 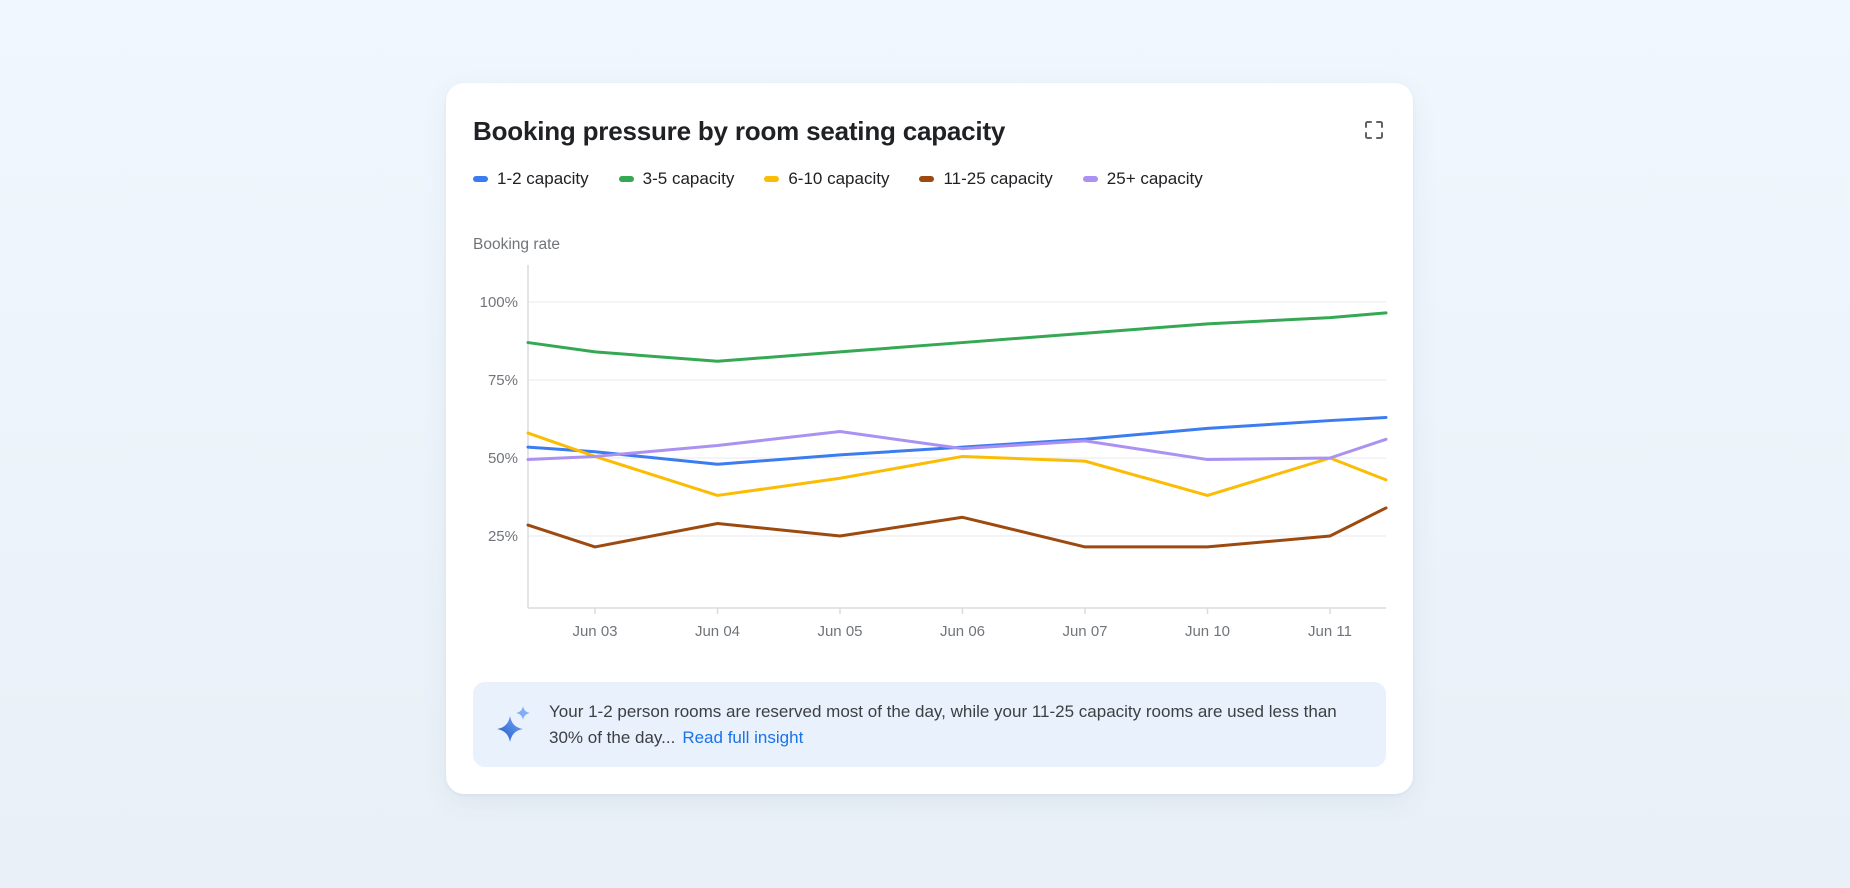 I want to click on y-axis-title: Booking rate, so click(x=516, y=244).